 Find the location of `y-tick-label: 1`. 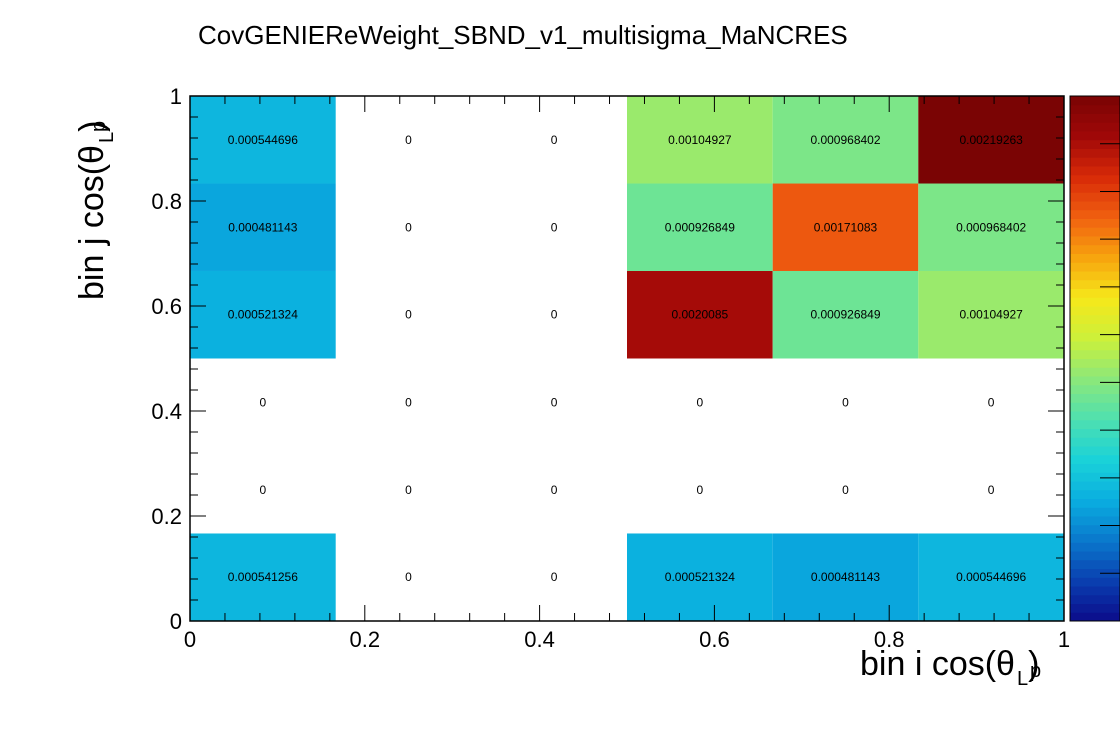

y-tick-label: 1 is located at coordinates (176, 96).